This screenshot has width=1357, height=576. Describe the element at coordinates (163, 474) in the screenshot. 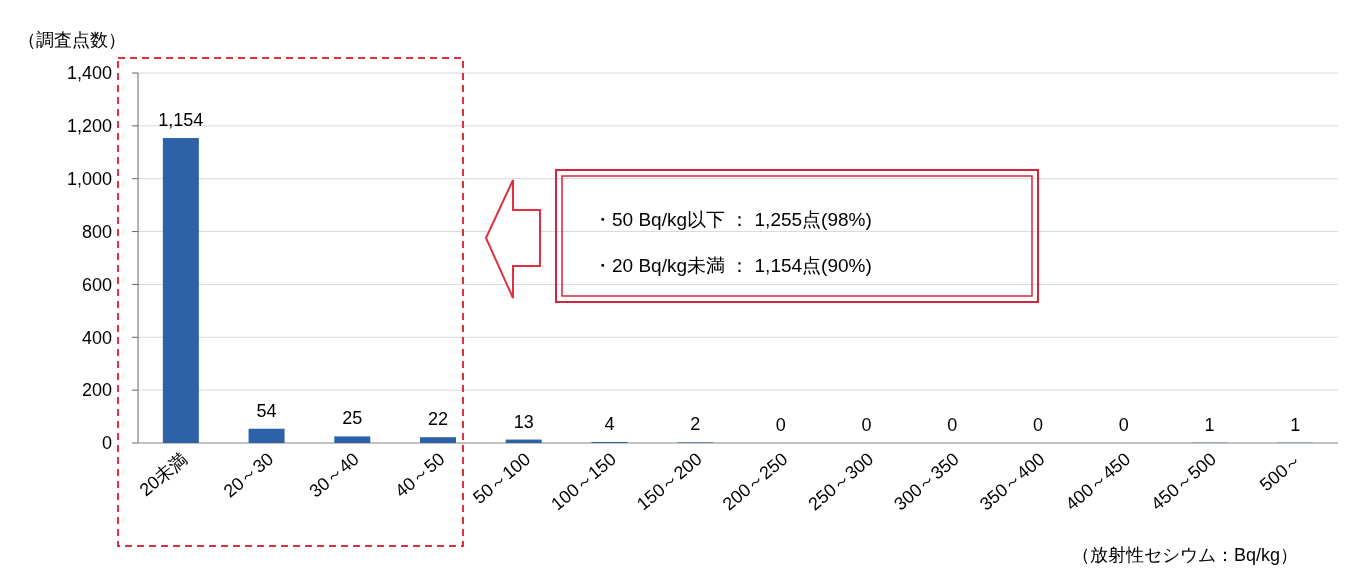

I see `x-tick-label: 20未満` at that location.